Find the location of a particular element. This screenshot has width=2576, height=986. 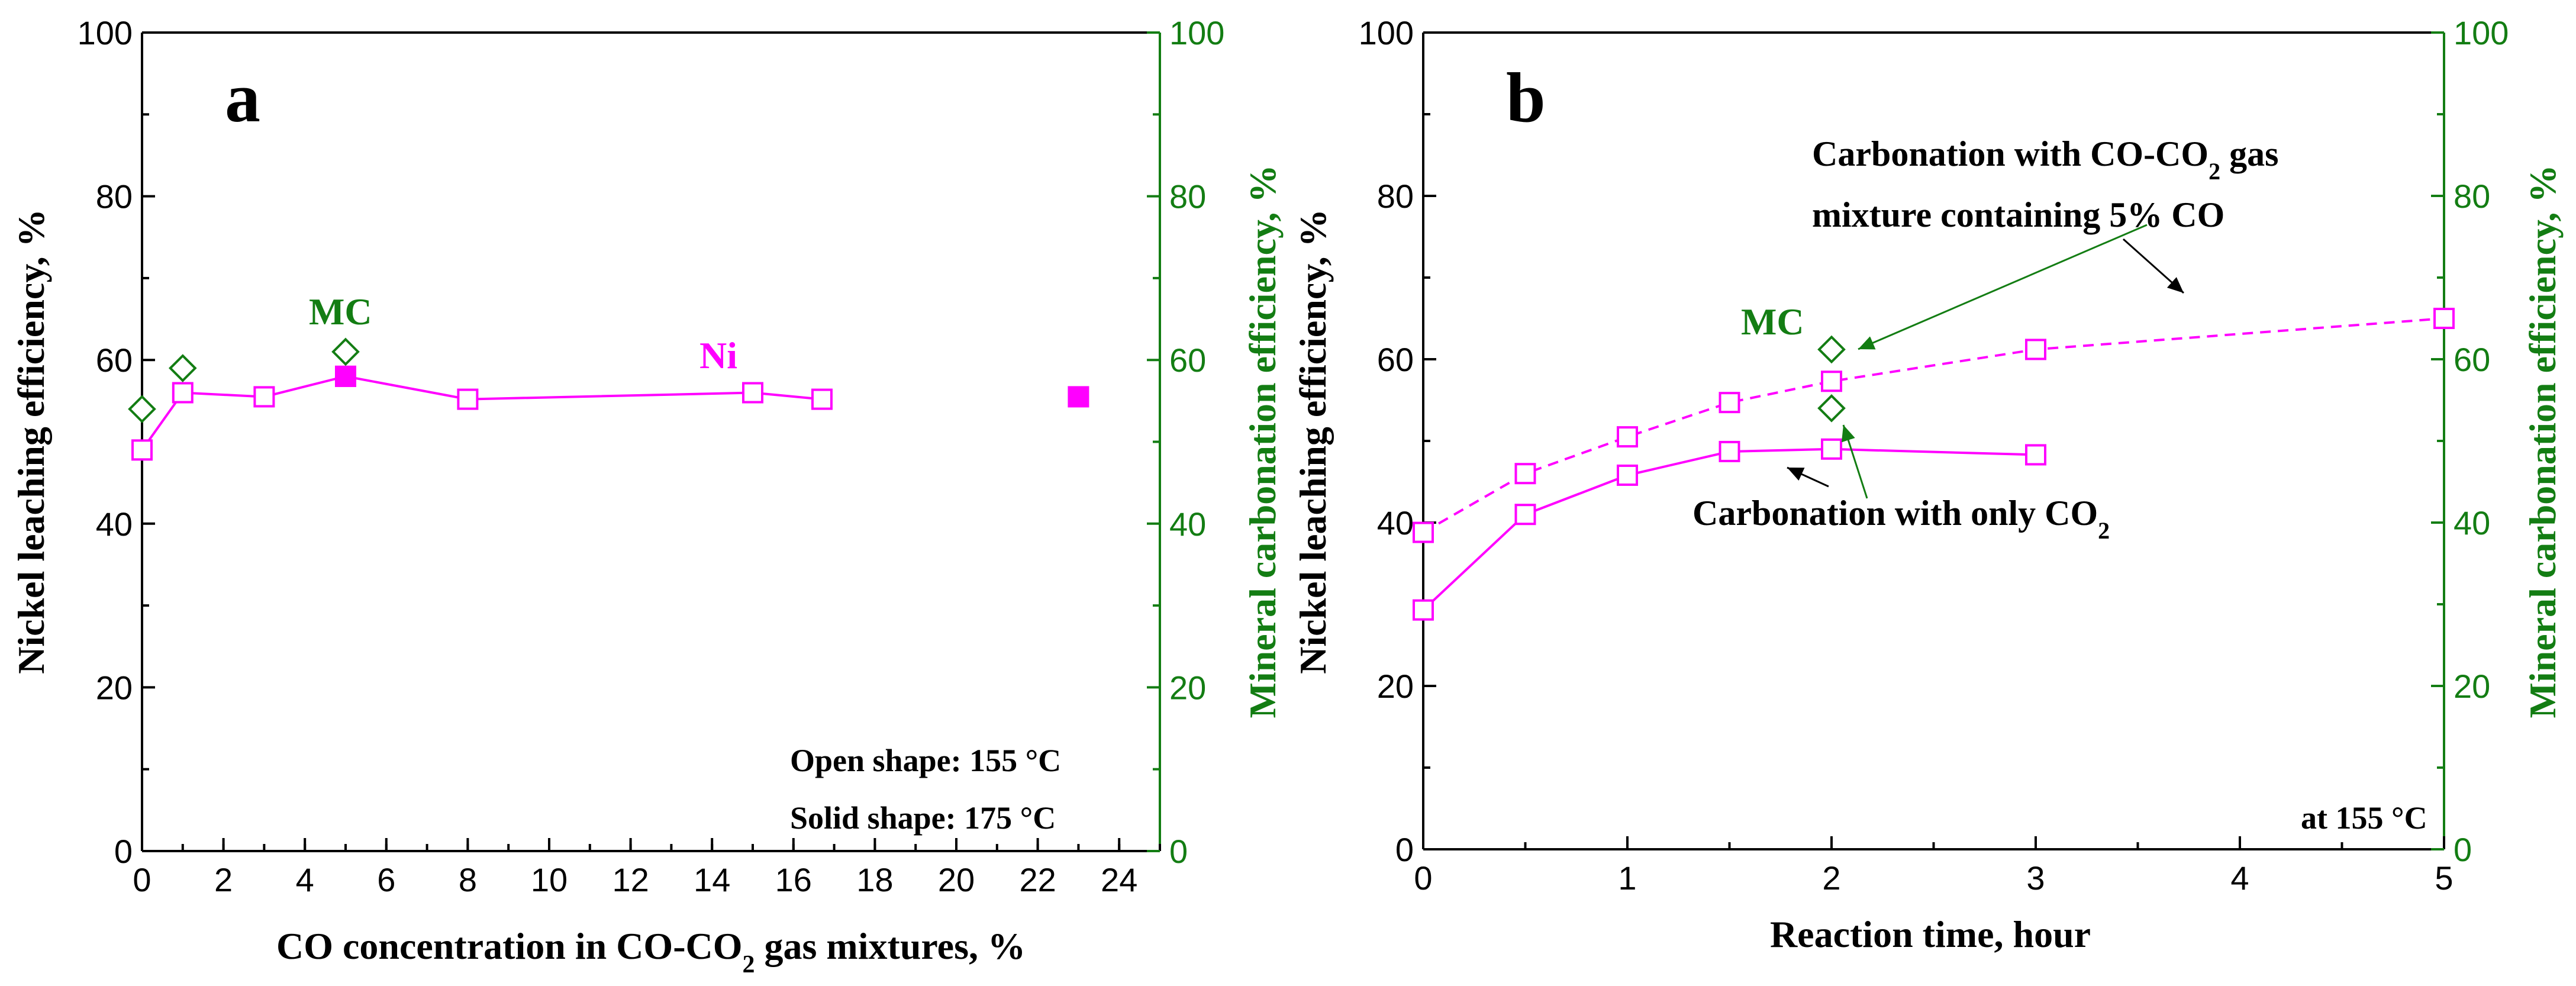

series-b-1-line is located at coordinates (1729, 529).